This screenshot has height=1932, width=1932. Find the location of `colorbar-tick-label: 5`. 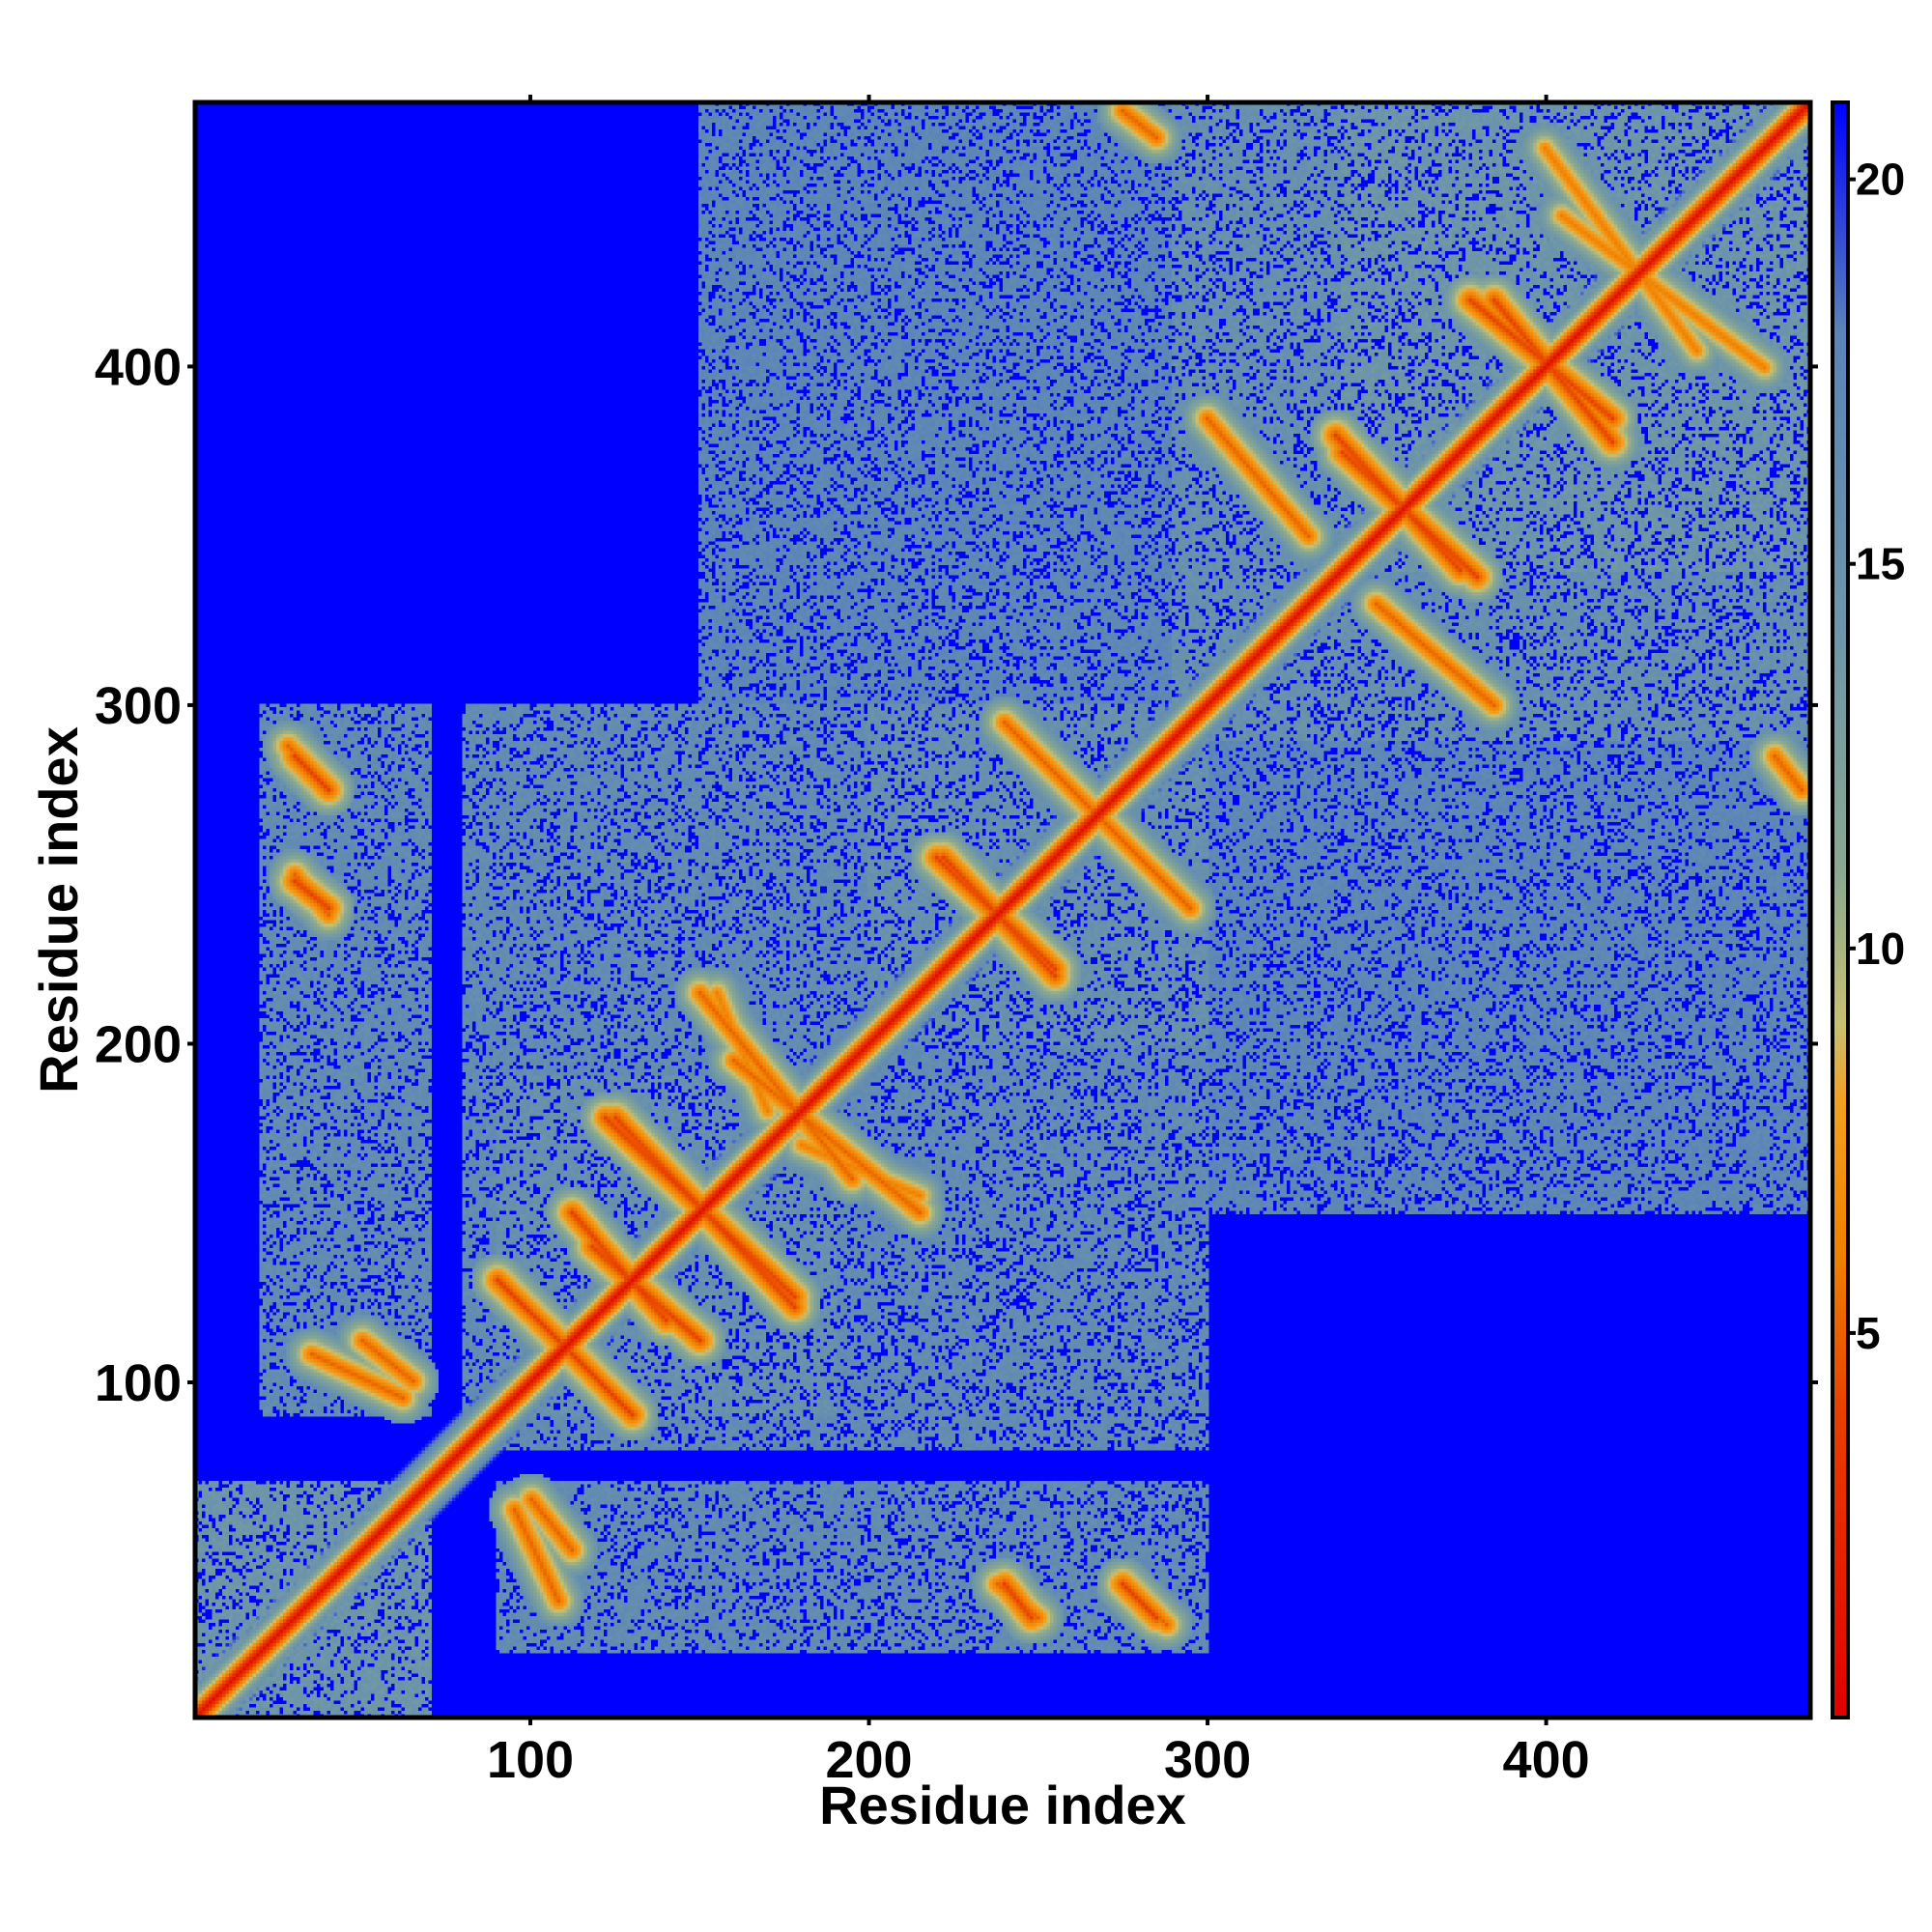

colorbar-tick-label: 5 is located at coordinates (1868, 1333).